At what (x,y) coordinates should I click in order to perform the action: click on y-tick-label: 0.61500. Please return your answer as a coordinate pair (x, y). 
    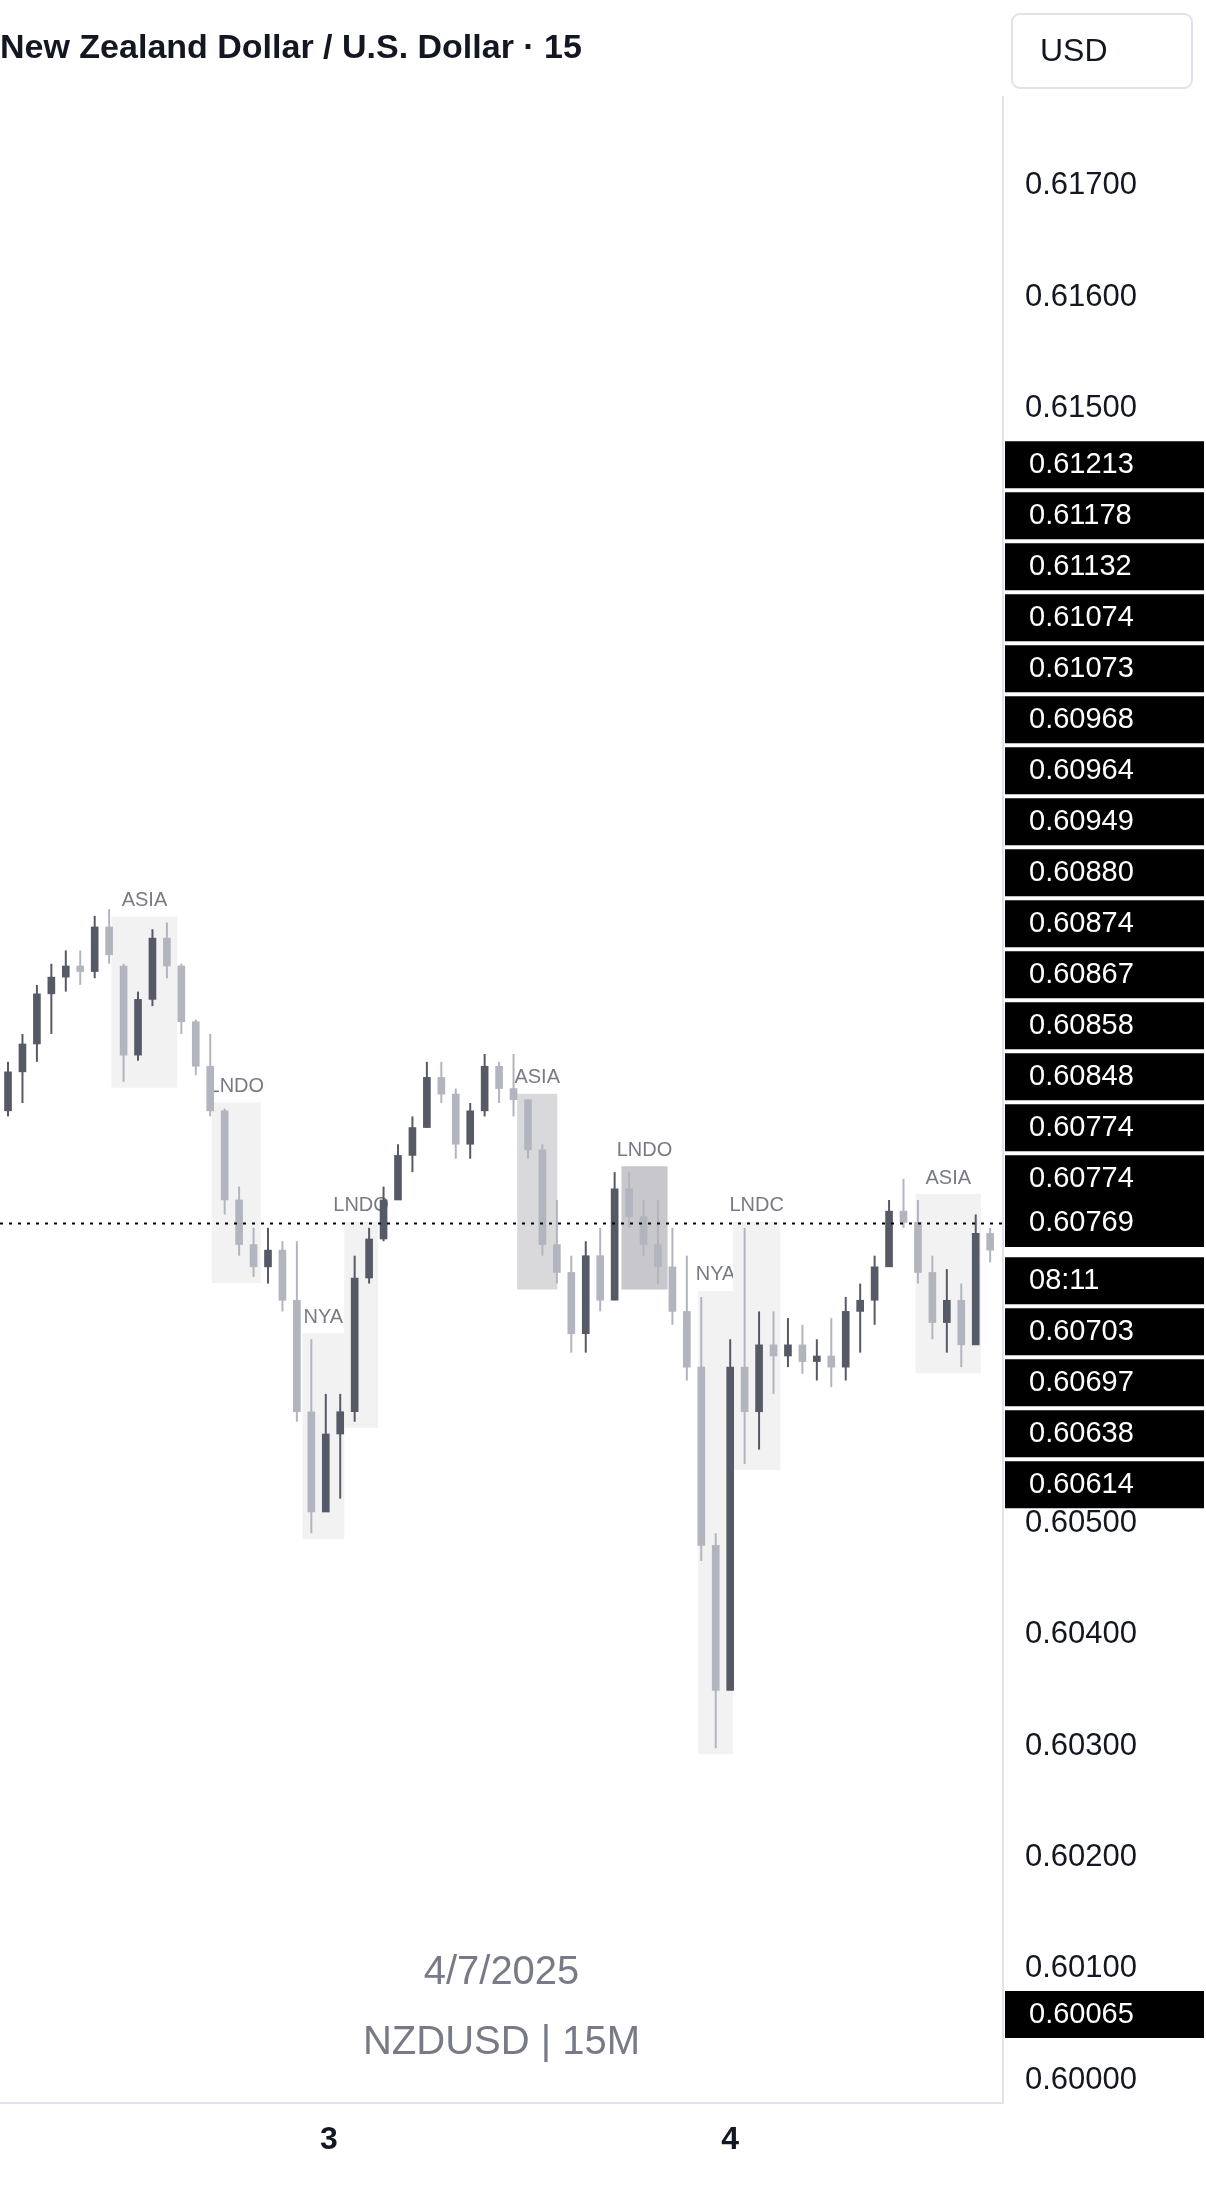
    Looking at the image, I should click on (1081, 407).